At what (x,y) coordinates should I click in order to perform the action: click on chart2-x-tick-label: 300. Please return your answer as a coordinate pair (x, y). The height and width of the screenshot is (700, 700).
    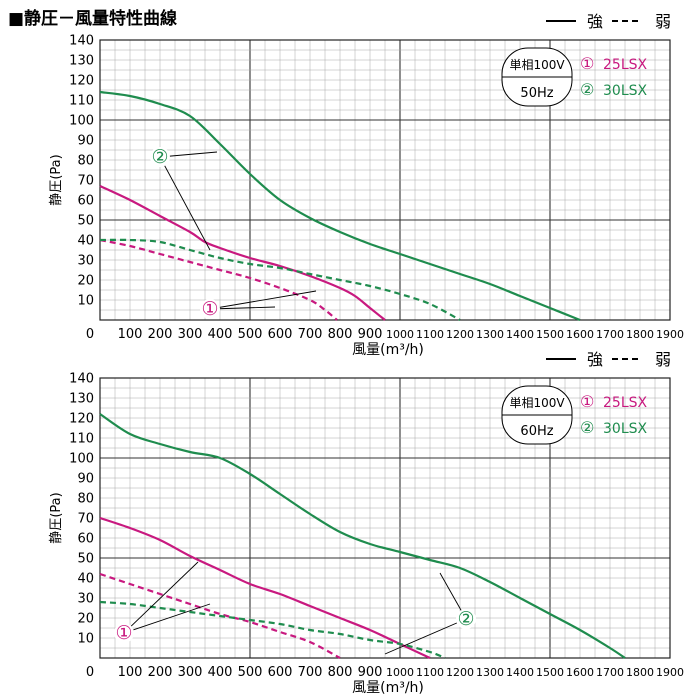
    Looking at the image, I should click on (190, 672).